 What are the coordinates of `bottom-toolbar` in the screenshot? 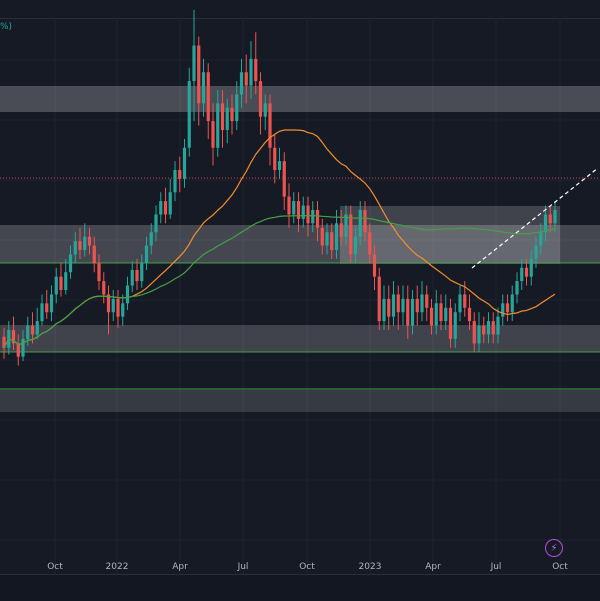 It's located at (300, 587).